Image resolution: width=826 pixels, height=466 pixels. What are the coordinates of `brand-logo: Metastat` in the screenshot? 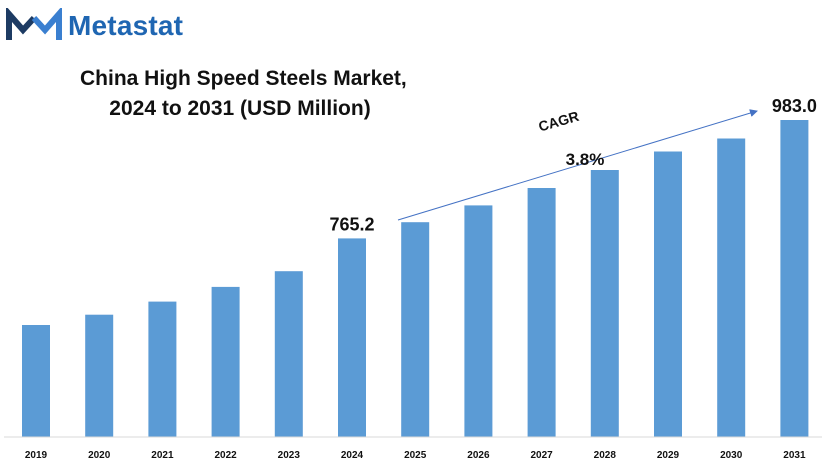 It's located at (94, 26).